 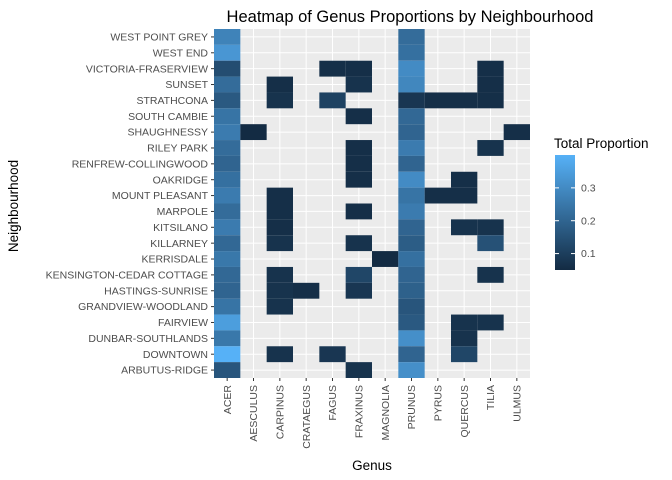 What do you see at coordinates (359, 411) in the screenshot?
I see `x-tick-label: FRAXINUS` at bounding box center [359, 411].